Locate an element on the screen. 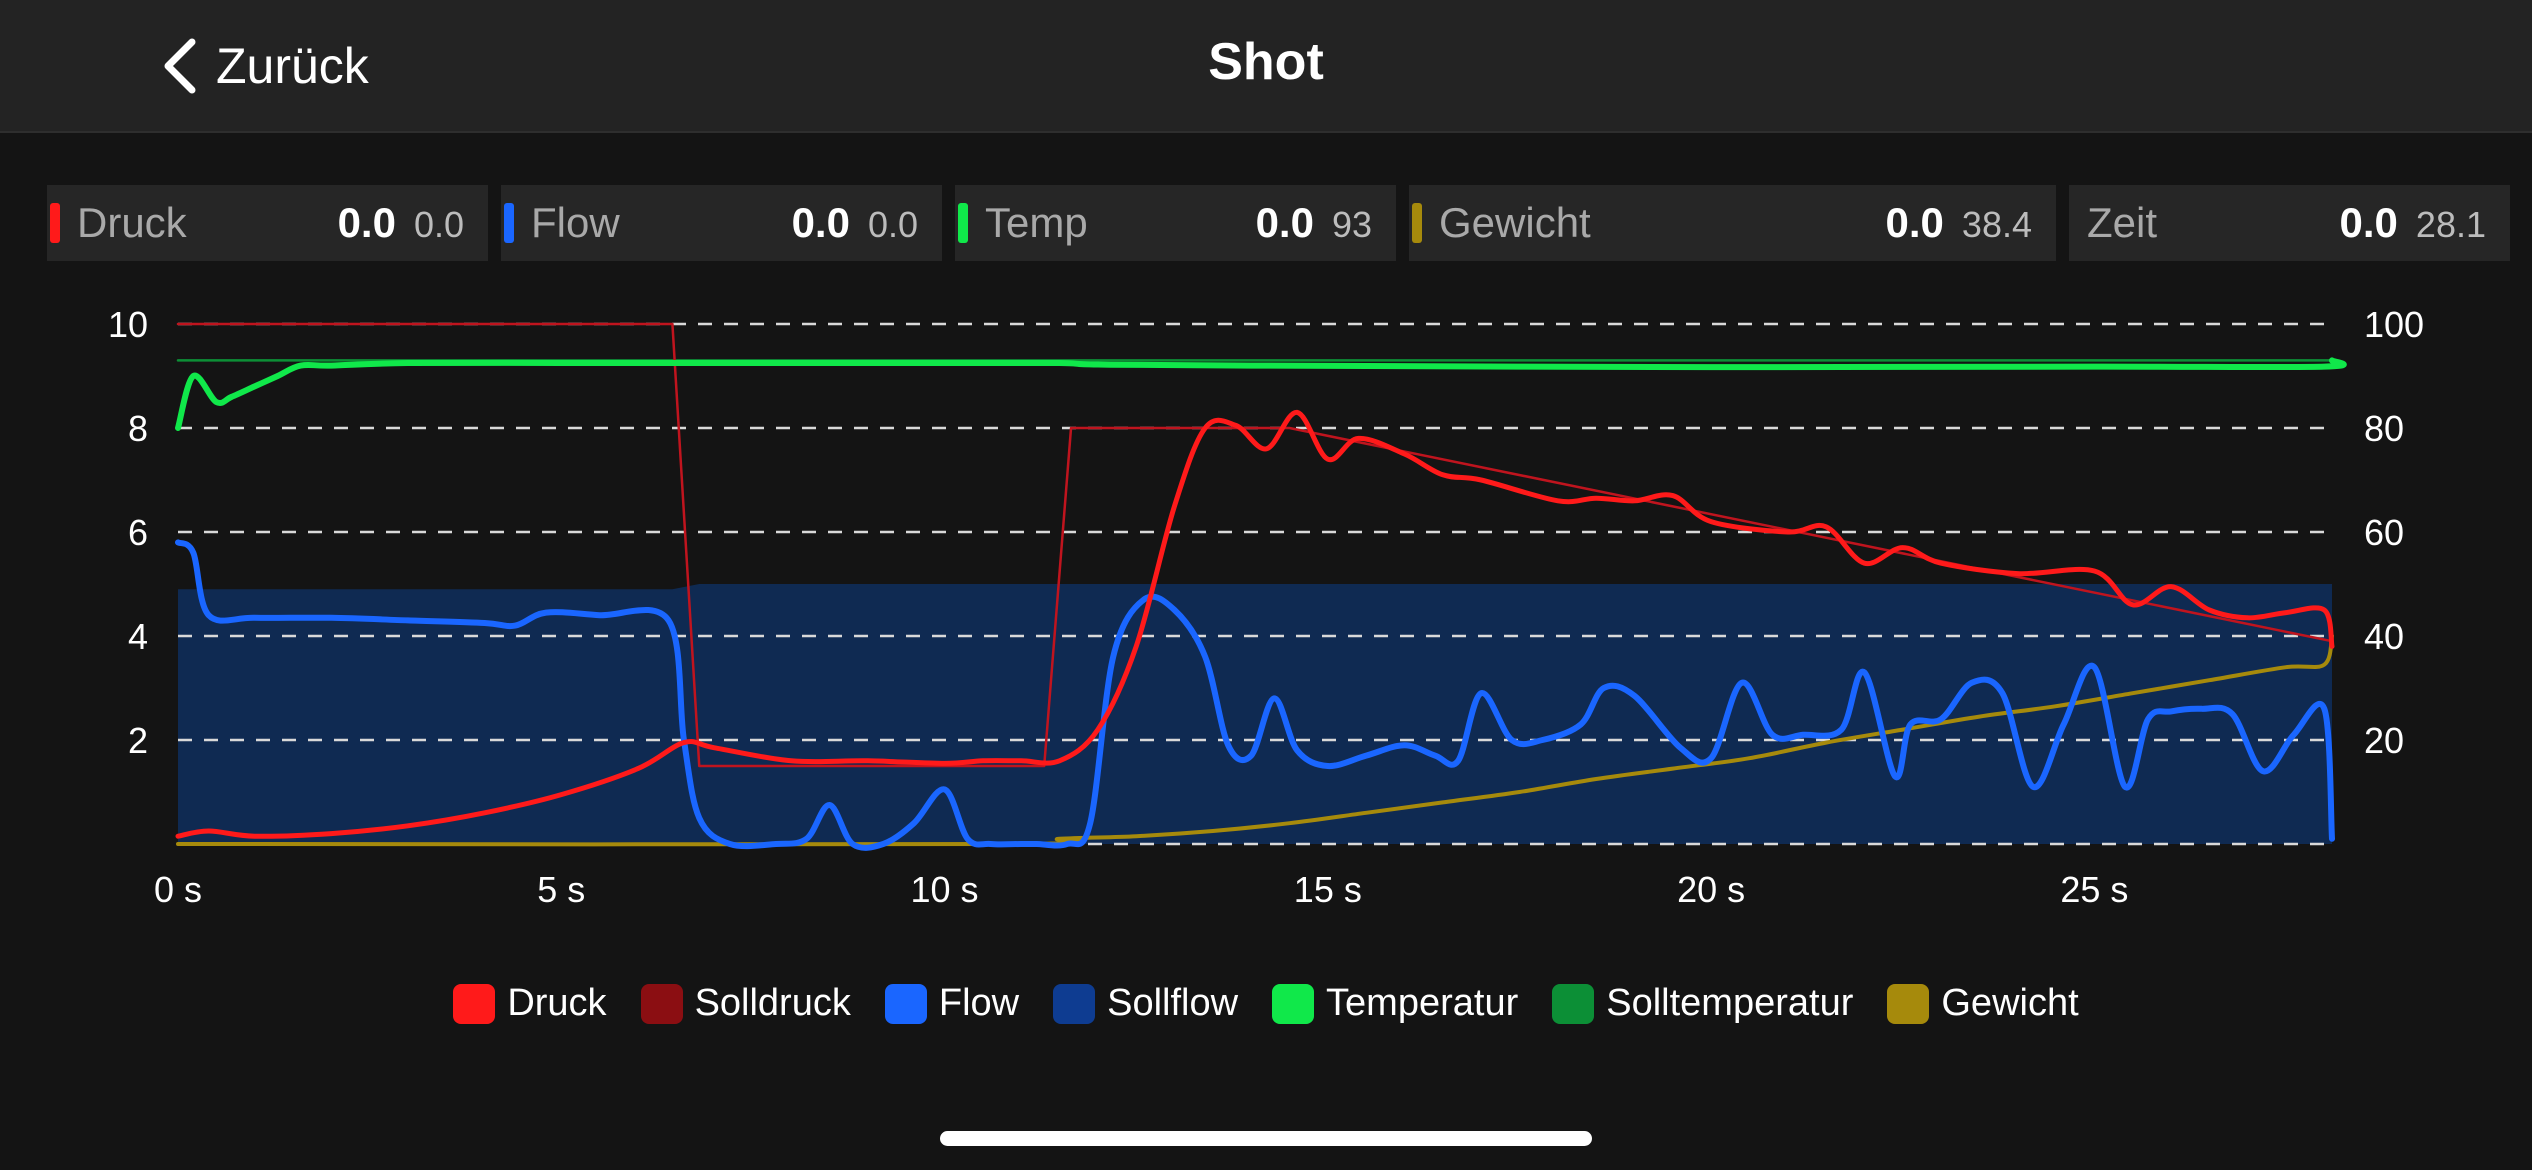 The height and width of the screenshot is (1170, 2532). x-tick-label: 0 s is located at coordinates (178, 889).